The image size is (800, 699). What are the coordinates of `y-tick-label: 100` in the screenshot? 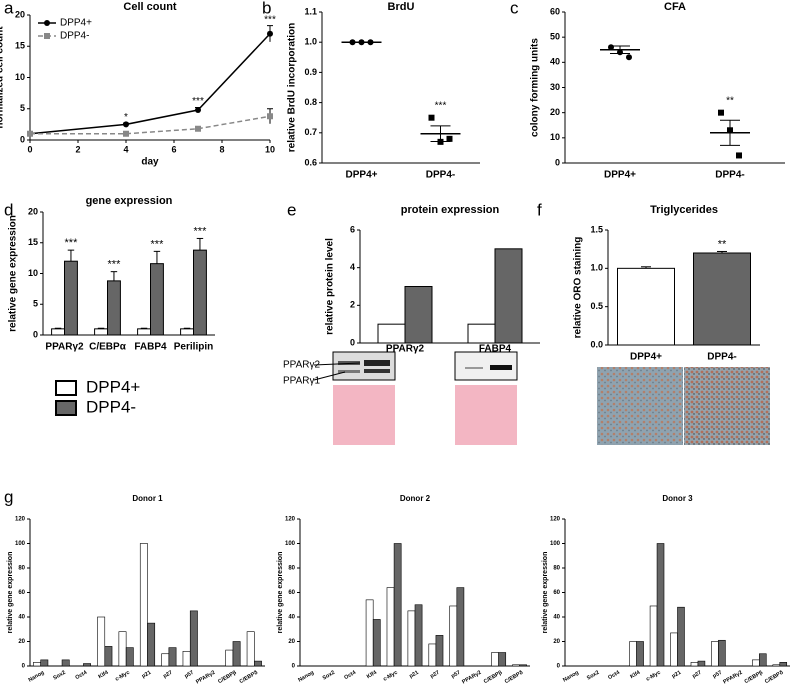 It's located at (555, 544).